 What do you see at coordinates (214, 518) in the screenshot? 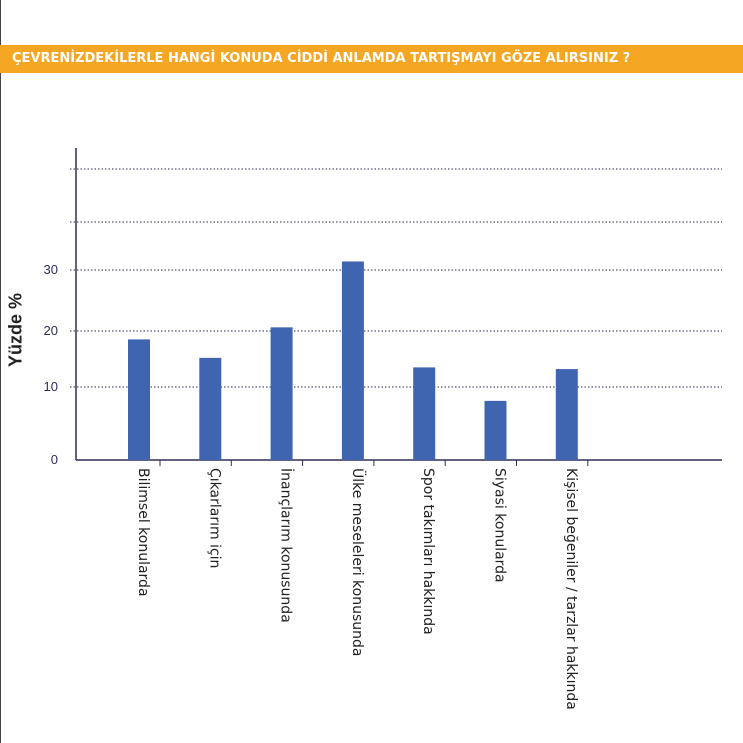
I see `x-category-label: Çıkarlarım için` at bounding box center [214, 518].